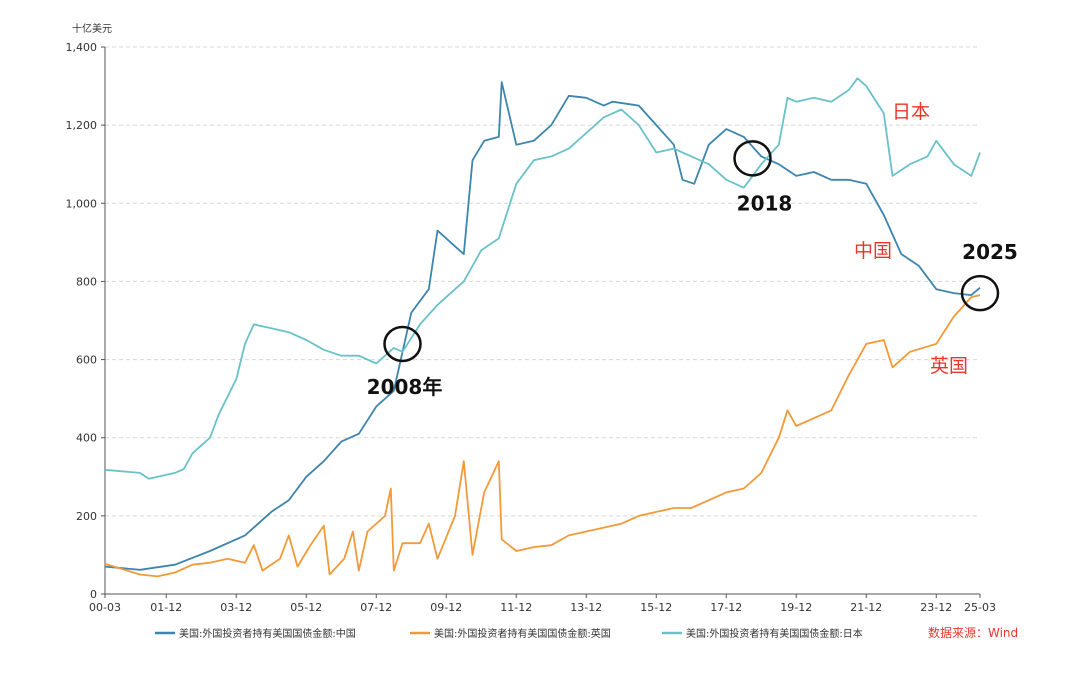  What do you see at coordinates (92, 28) in the screenshot?
I see `y-axis-unit: 十亿美元` at bounding box center [92, 28].